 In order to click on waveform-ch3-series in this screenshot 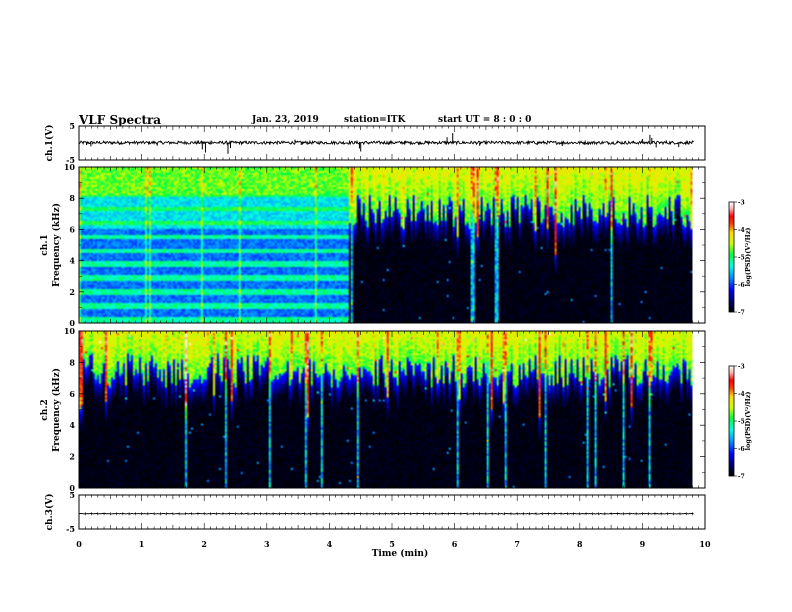, I will do `click(386, 514)`.